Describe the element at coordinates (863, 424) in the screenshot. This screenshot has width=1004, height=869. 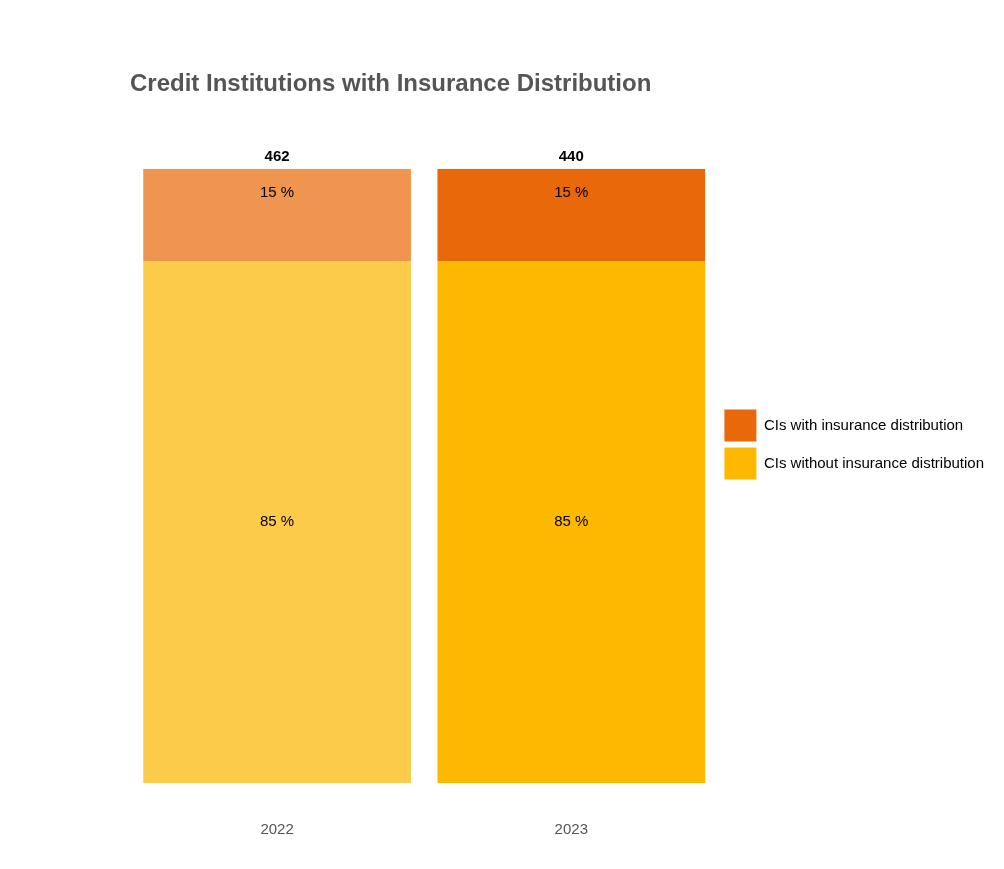
I see `legend-label: CIs with insurance distribution` at that location.